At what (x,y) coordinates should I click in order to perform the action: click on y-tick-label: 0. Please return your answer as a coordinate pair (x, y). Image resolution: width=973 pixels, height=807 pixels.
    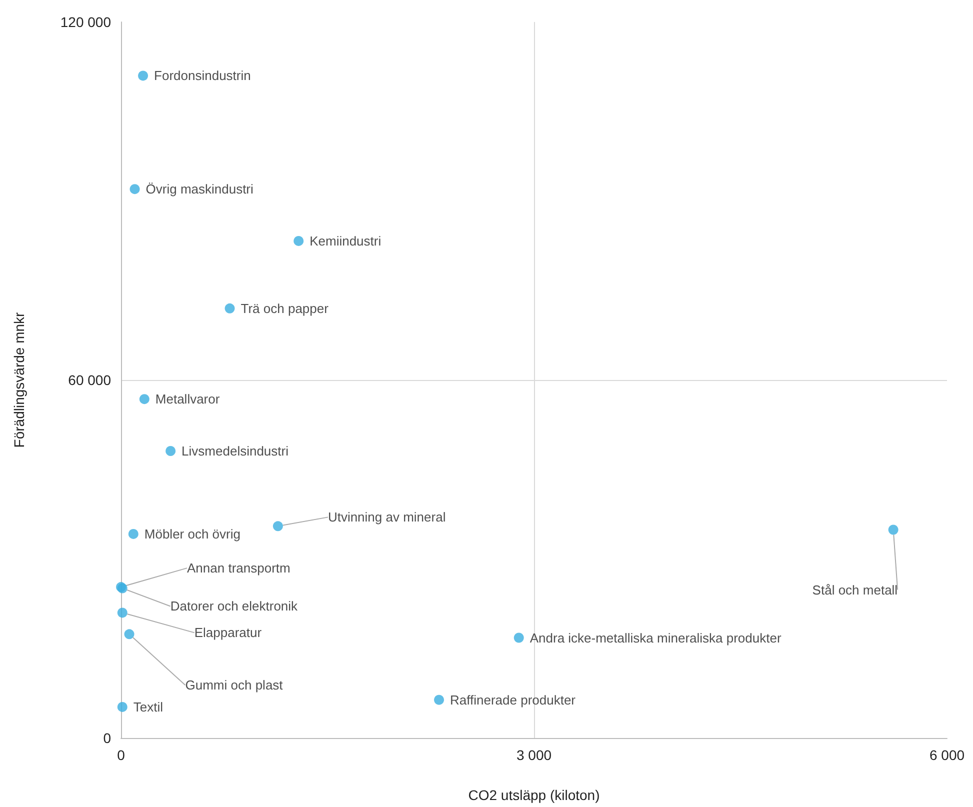
    Looking at the image, I should click on (107, 738).